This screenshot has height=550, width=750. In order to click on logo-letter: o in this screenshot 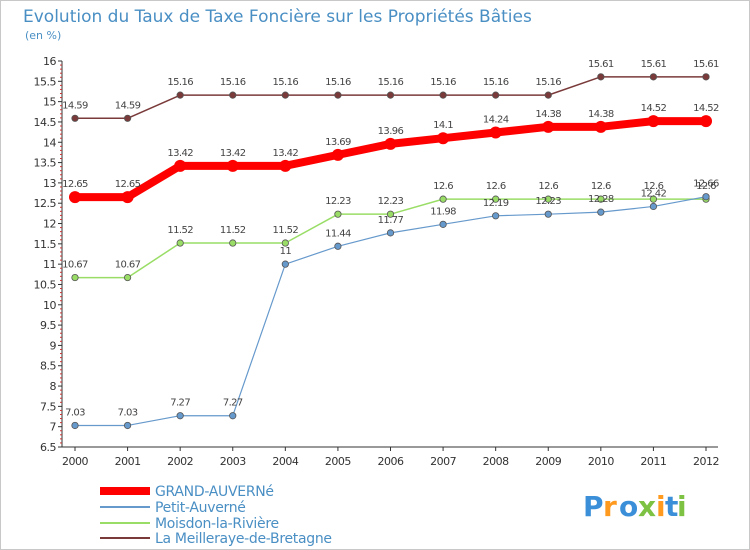, I will do `click(628, 506)`.